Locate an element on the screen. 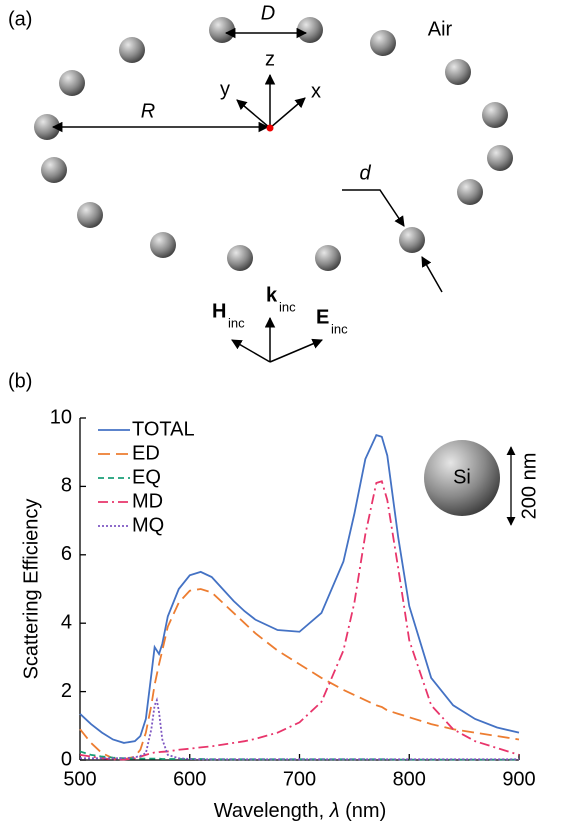 This screenshot has width=564, height=838. y-tick-label: 6 is located at coordinates (66, 554).